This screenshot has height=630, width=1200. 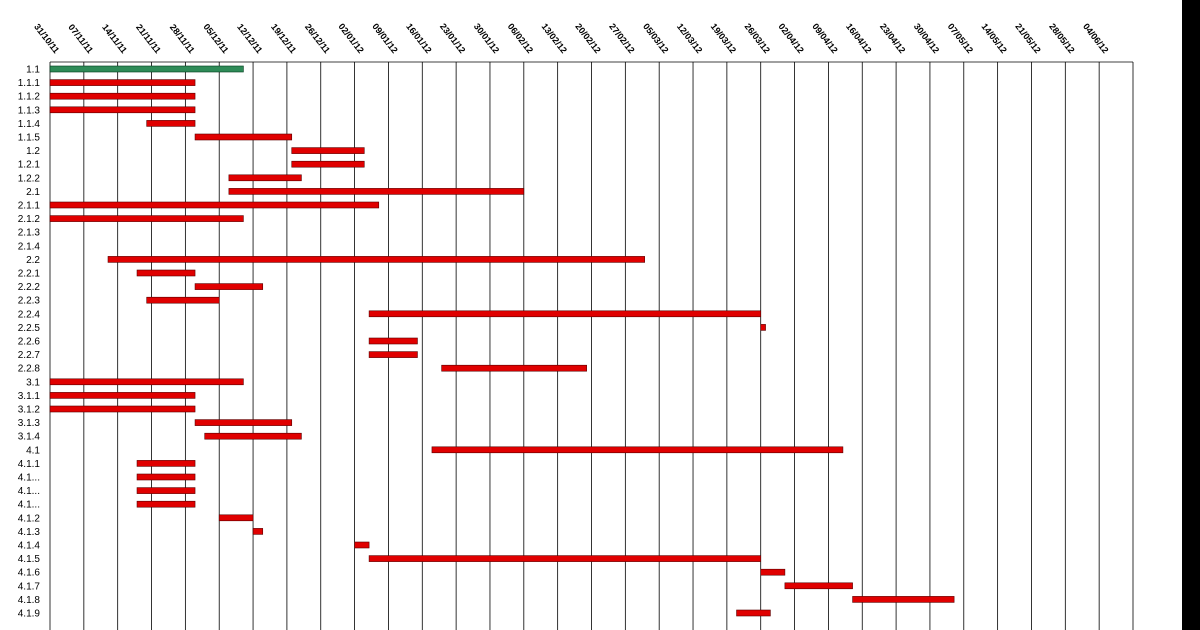 What do you see at coordinates (29, 246) in the screenshot?
I see `task-label: 2.1.4` at bounding box center [29, 246].